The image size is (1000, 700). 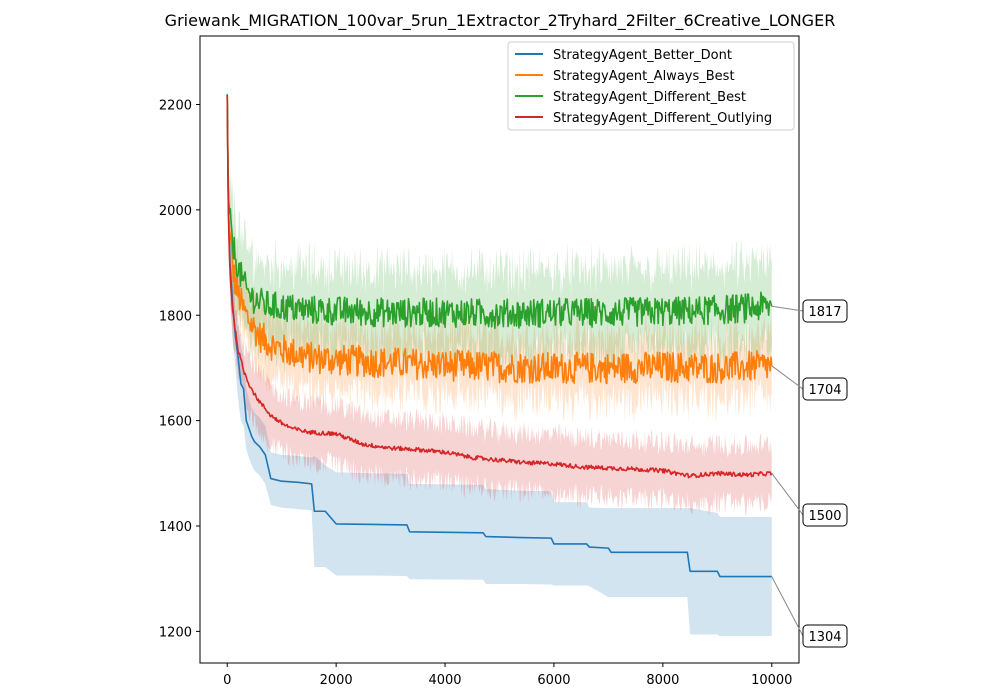 What do you see at coordinates (175, 422) in the screenshot?
I see `y-tick-label: 1600` at bounding box center [175, 422].